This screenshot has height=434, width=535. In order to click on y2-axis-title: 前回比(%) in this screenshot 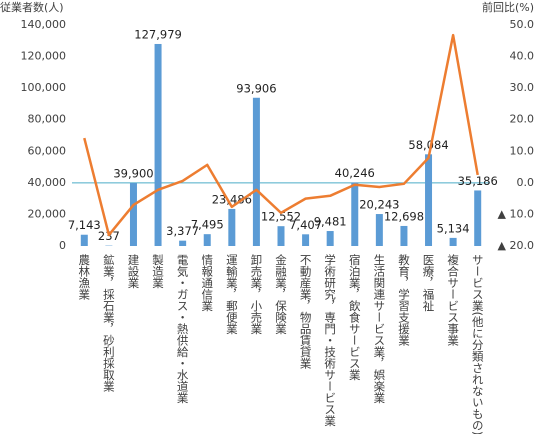, I will do `click(508, 7)`.